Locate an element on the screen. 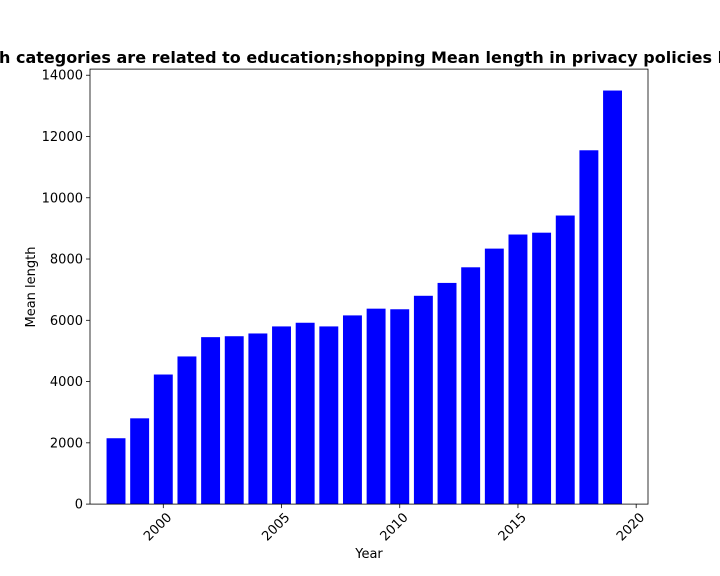 This screenshot has width=720, height=576. bar-2018 is located at coordinates (589, 327).